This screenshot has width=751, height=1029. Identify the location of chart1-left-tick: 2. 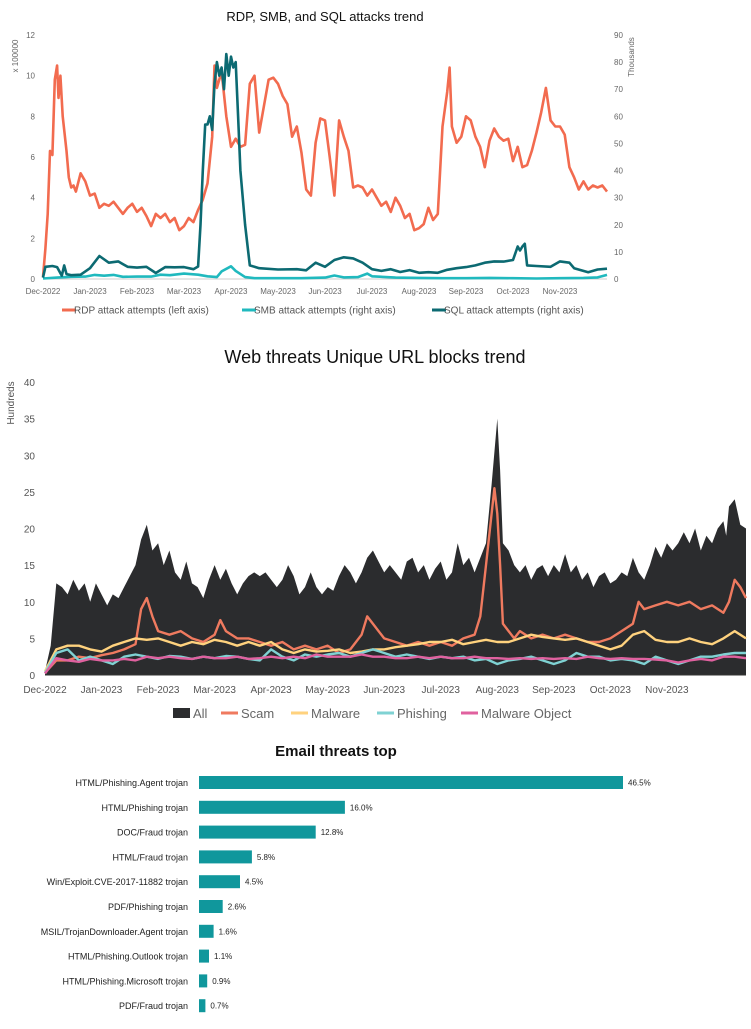
(33, 238).